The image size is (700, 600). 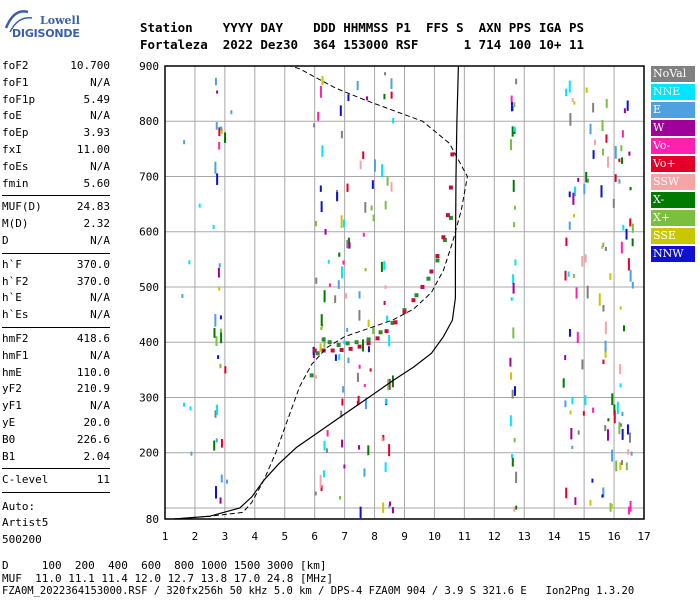 What do you see at coordinates (15, 183) in the screenshot?
I see `param-key: fmin` at bounding box center [15, 183].